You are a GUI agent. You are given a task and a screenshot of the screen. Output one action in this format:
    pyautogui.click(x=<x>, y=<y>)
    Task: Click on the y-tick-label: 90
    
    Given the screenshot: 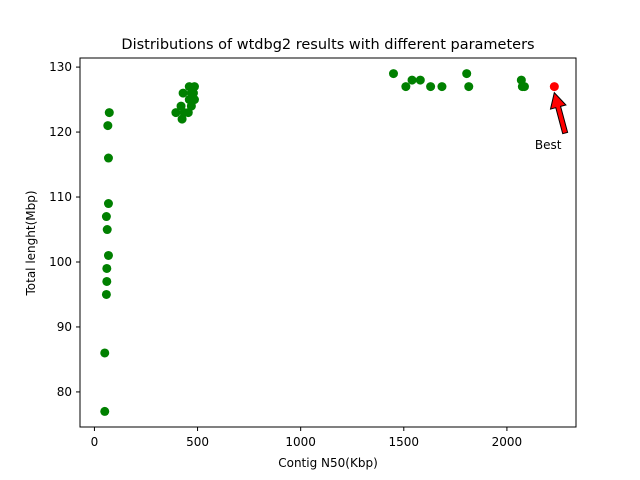 What is the action you would take?
    pyautogui.click(x=64, y=327)
    